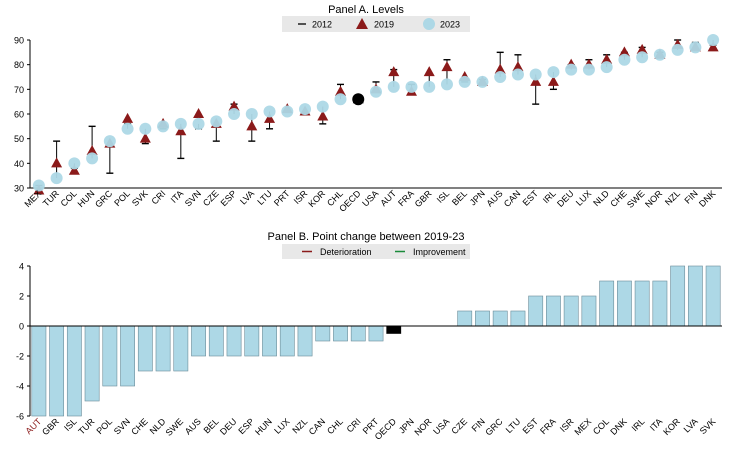 The image size is (733, 452). Describe the element at coordinates (441, 426) in the screenshot. I see `panel-b-category-label: USA` at that location.